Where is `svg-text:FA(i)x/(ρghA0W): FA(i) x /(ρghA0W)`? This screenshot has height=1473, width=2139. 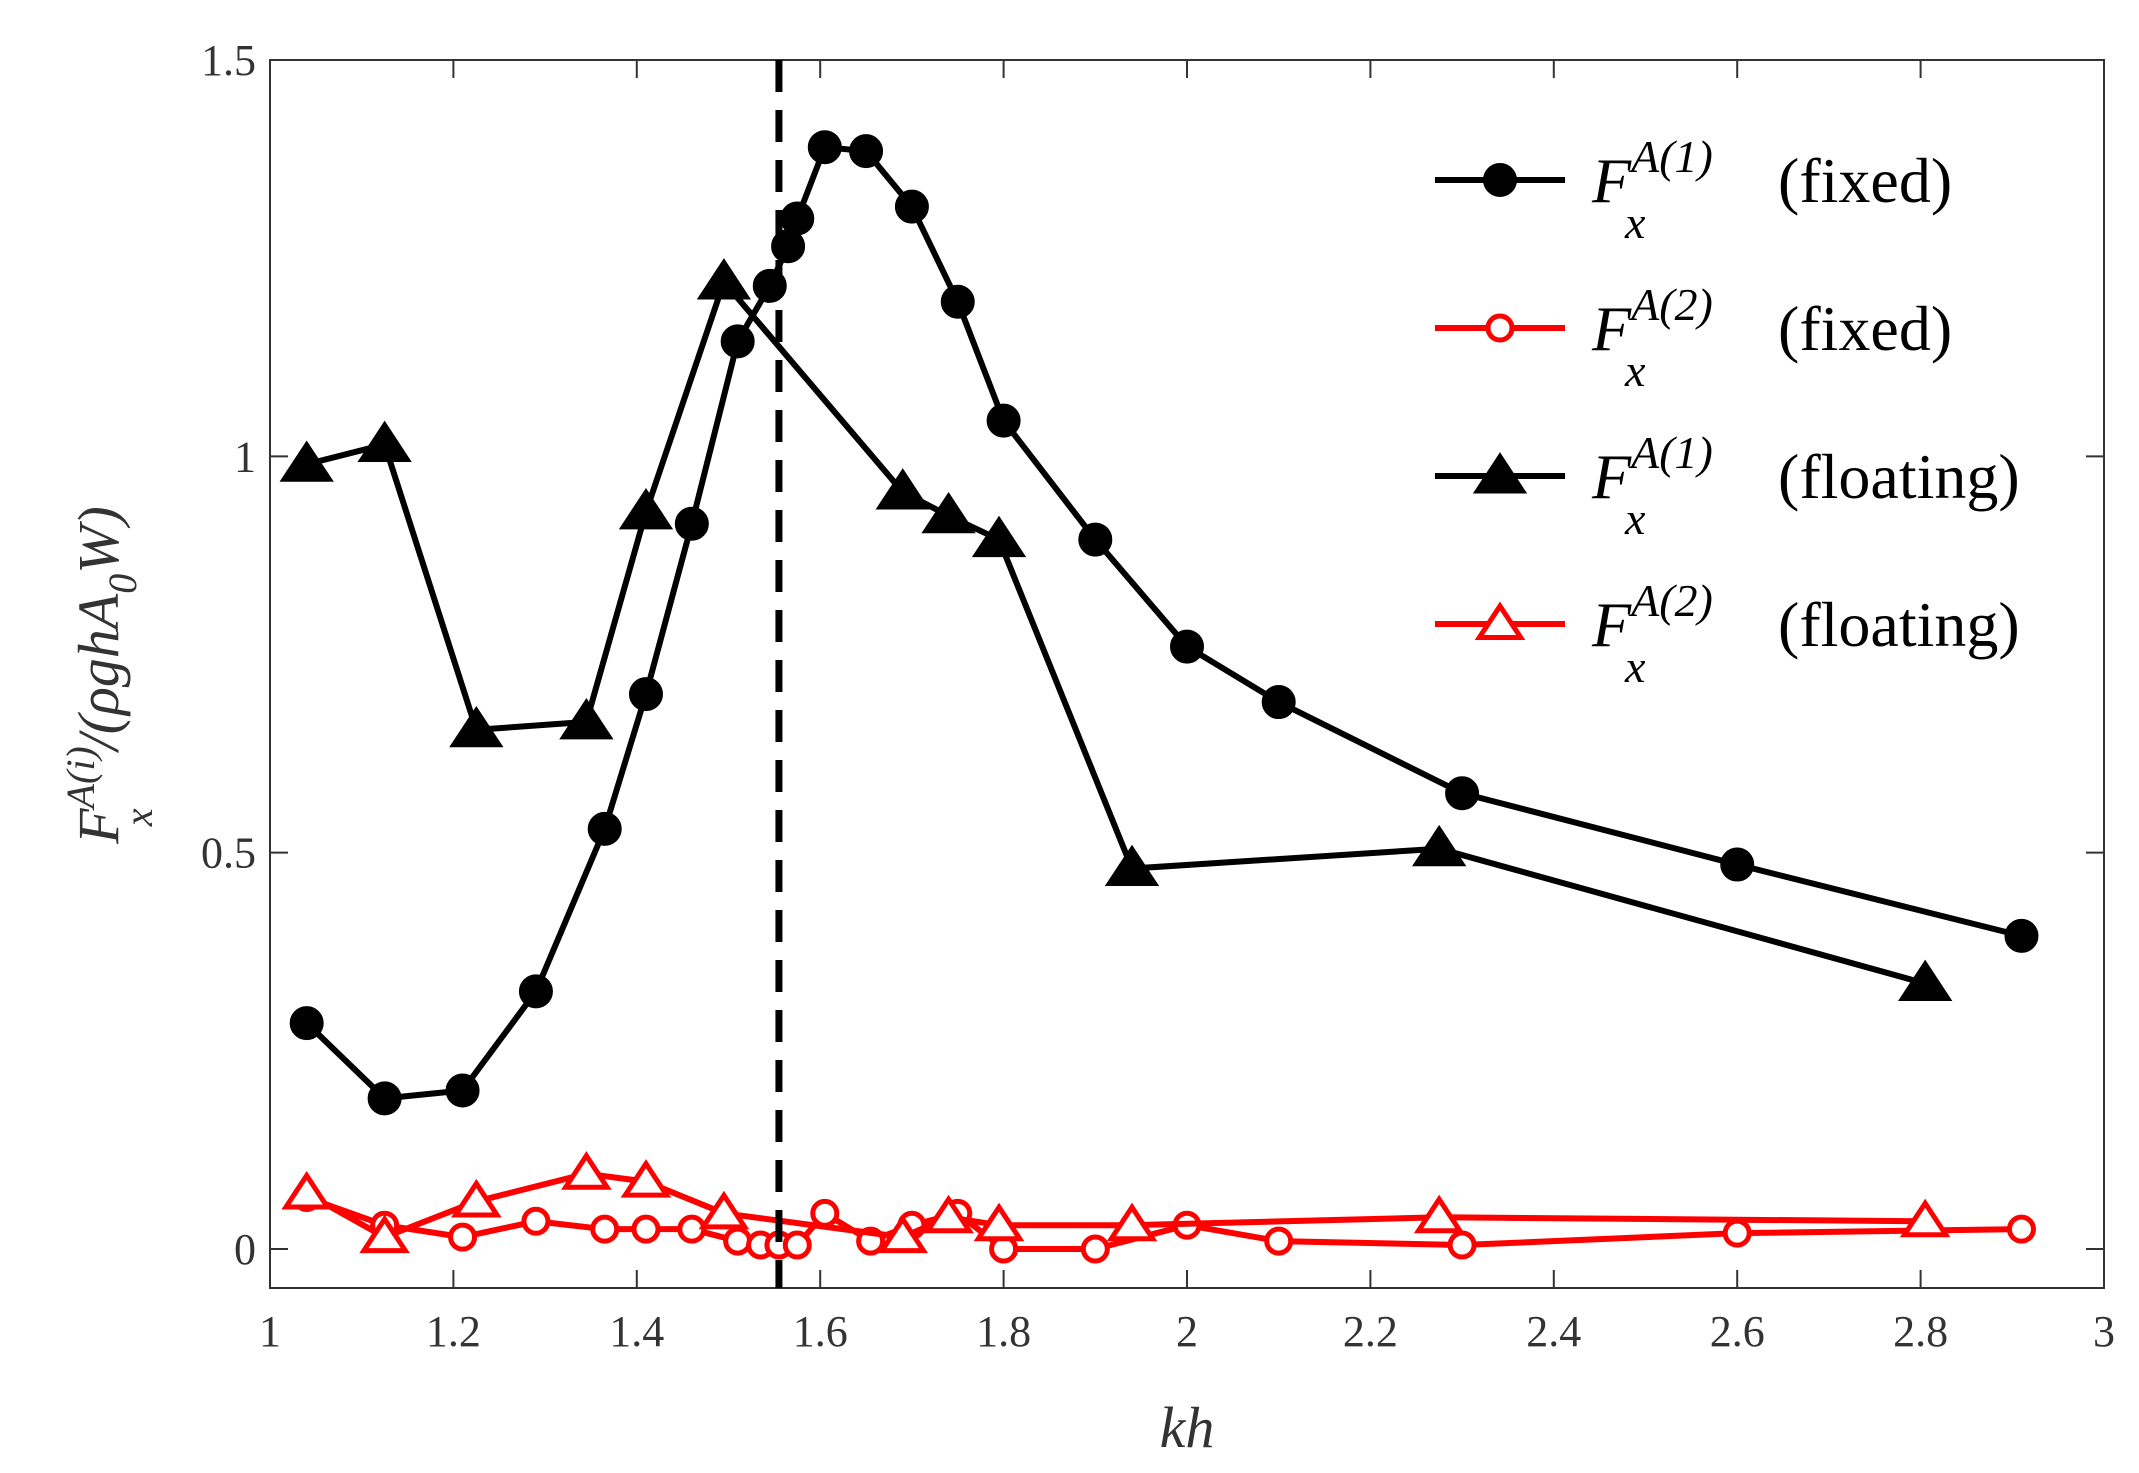
svg-text:FA(i)x/(ρghA0W): FA(i) x /(ρghA0W) is located at coordinates (109, 675).